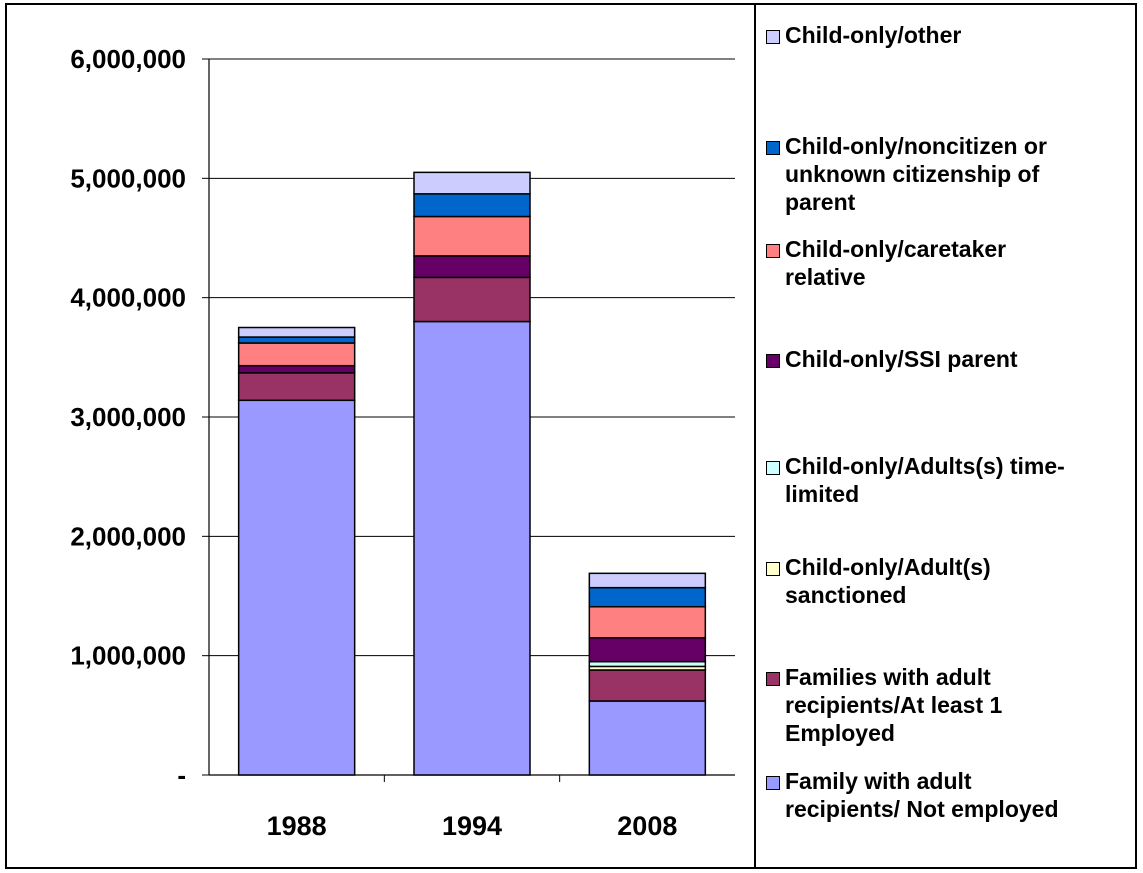 This screenshot has height=873, width=1143. Describe the element at coordinates (840, 733) in the screenshot. I see `legend-label: Employed` at that location.